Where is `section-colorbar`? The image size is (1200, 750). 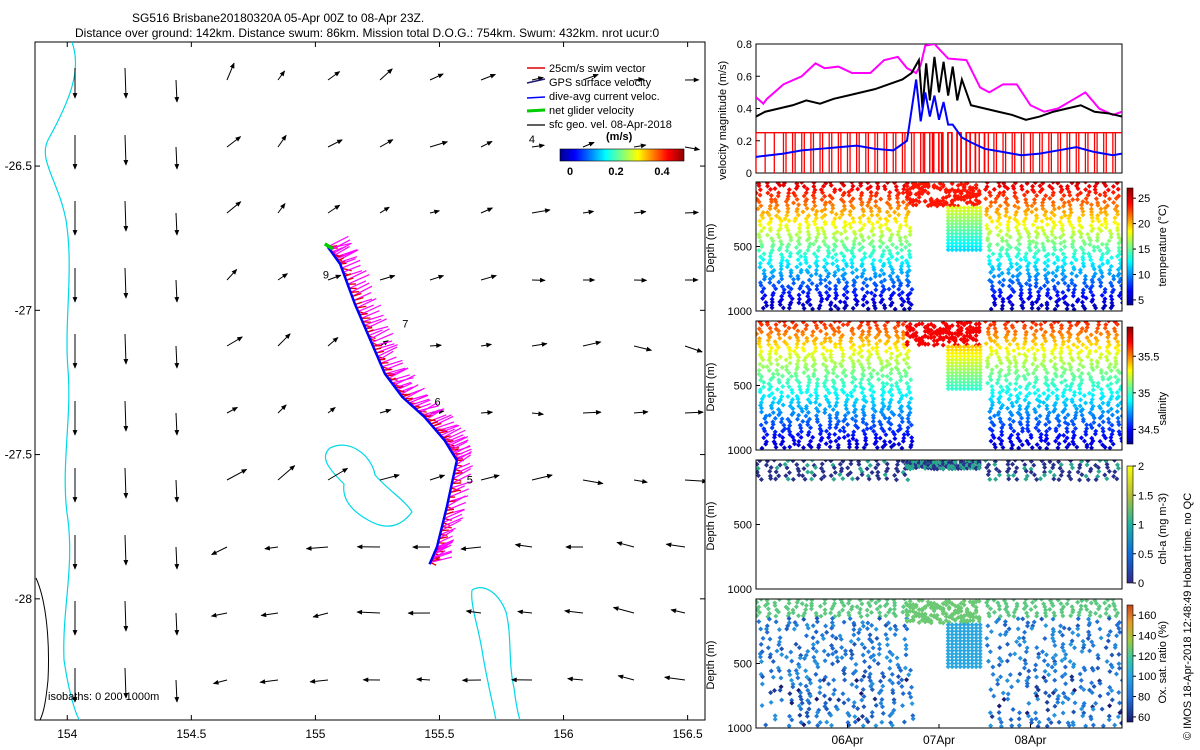 section-colorbar is located at coordinates (1130, 385).